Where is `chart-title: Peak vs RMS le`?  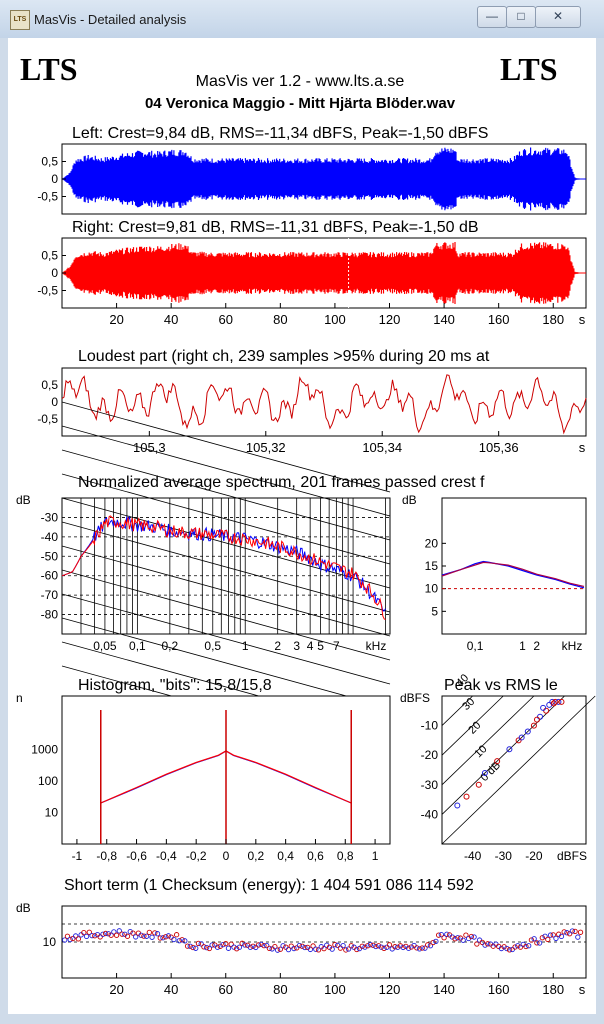
chart-title: Peak vs RMS le is located at coordinates (501, 685).